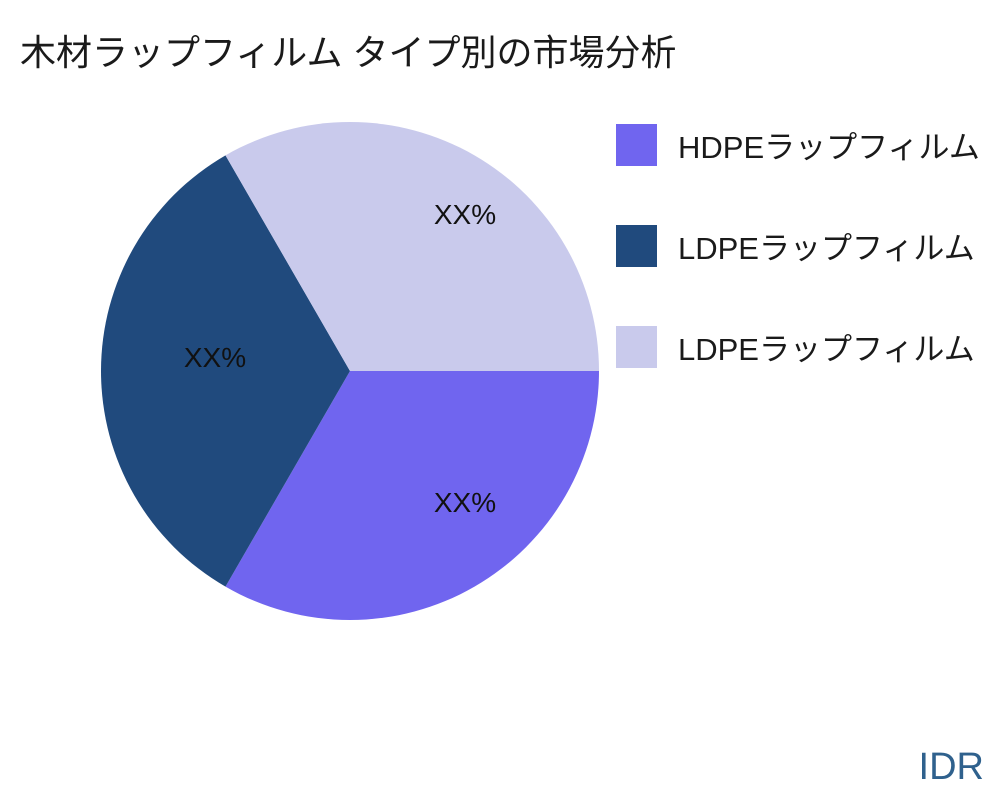 This screenshot has height=800, width=1000. What do you see at coordinates (951, 767) in the screenshot?
I see `brand-watermark: IDR` at bounding box center [951, 767].